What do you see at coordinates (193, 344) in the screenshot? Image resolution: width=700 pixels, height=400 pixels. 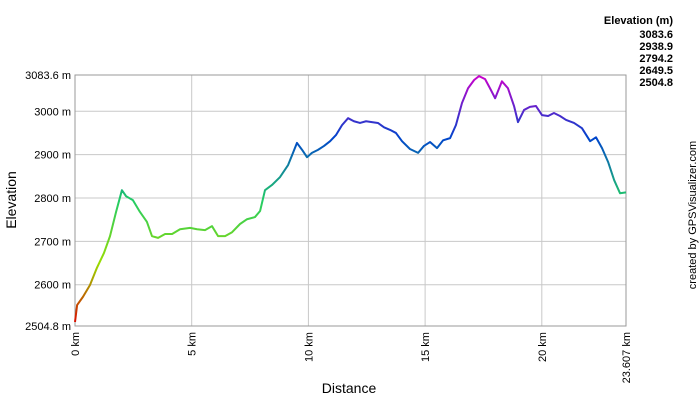 I see `x-tick-label: 5 km` at bounding box center [193, 344].